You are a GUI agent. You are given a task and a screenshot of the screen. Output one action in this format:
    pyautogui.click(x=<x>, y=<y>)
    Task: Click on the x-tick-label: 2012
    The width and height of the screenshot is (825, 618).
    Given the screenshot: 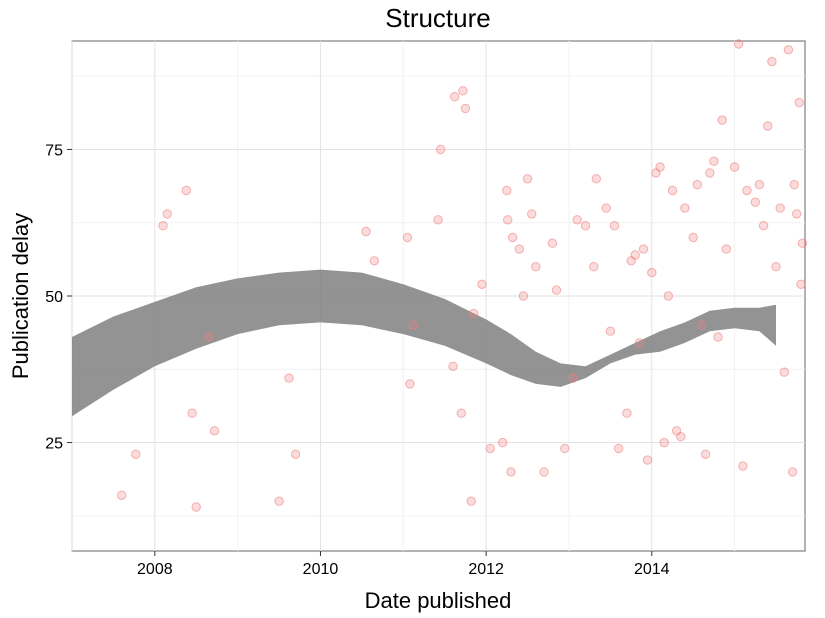 What is the action you would take?
    pyautogui.click(x=486, y=569)
    